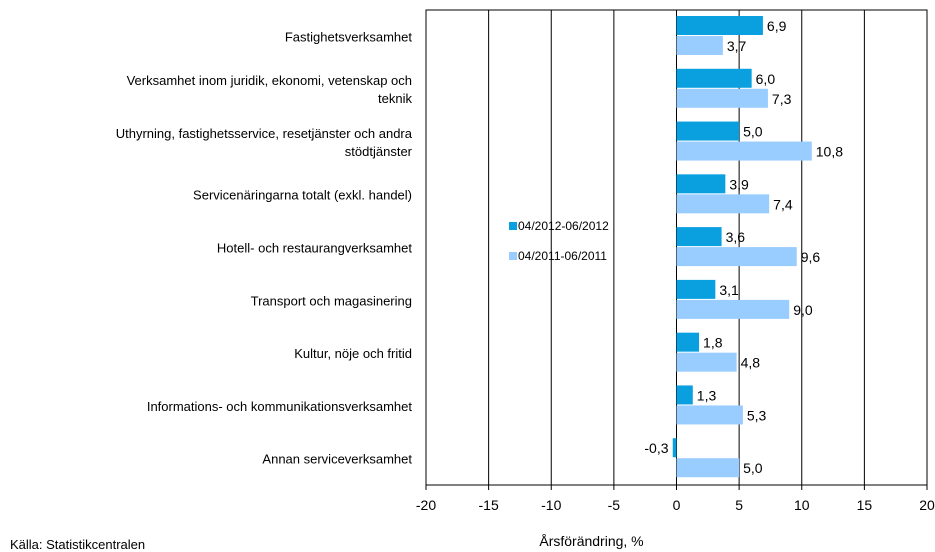  Describe the element at coordinates (757, 415) in the screenshot. I see `data-label: 5,3` at that location.